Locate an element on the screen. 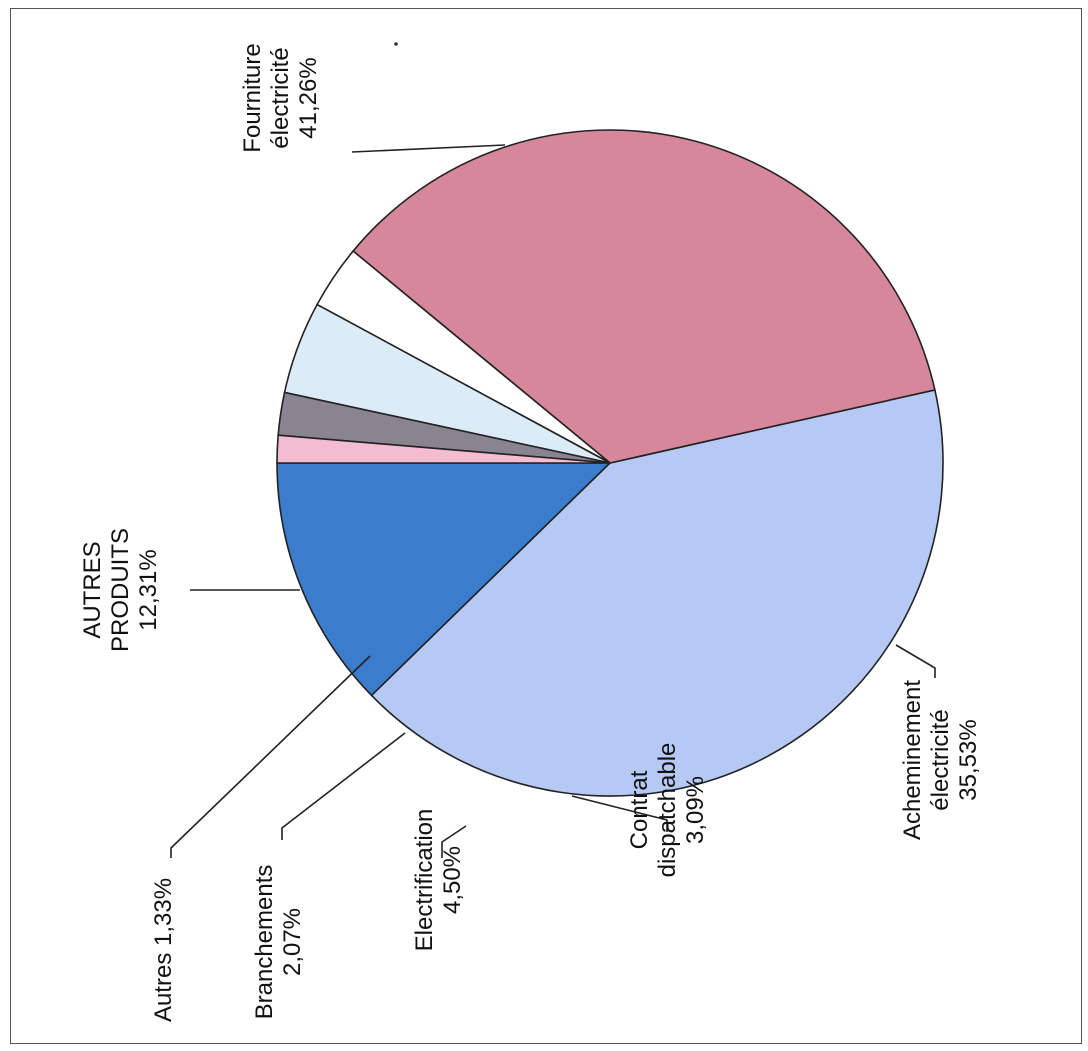 Image resolution: width=1088 pixels, height=1051 pixels. label-branchements: Branchements2,07% is located at coordinates (278, 942).